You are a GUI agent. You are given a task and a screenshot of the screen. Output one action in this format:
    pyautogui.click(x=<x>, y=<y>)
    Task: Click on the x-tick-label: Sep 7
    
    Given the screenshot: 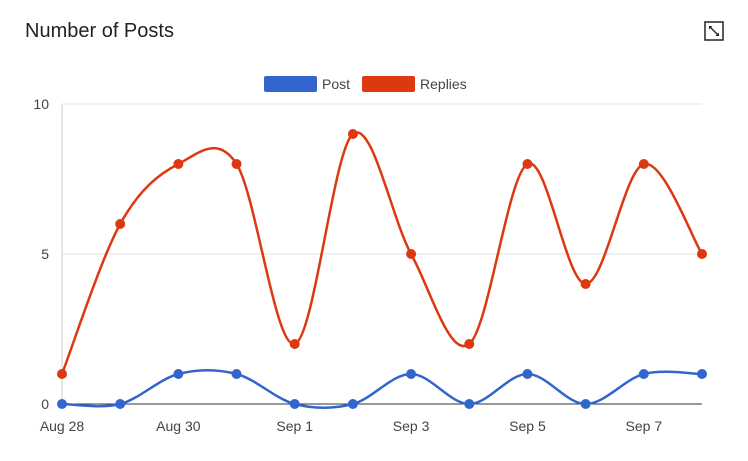 What is the action you would take?
    pyautogui.click(x=644, y=426)
    